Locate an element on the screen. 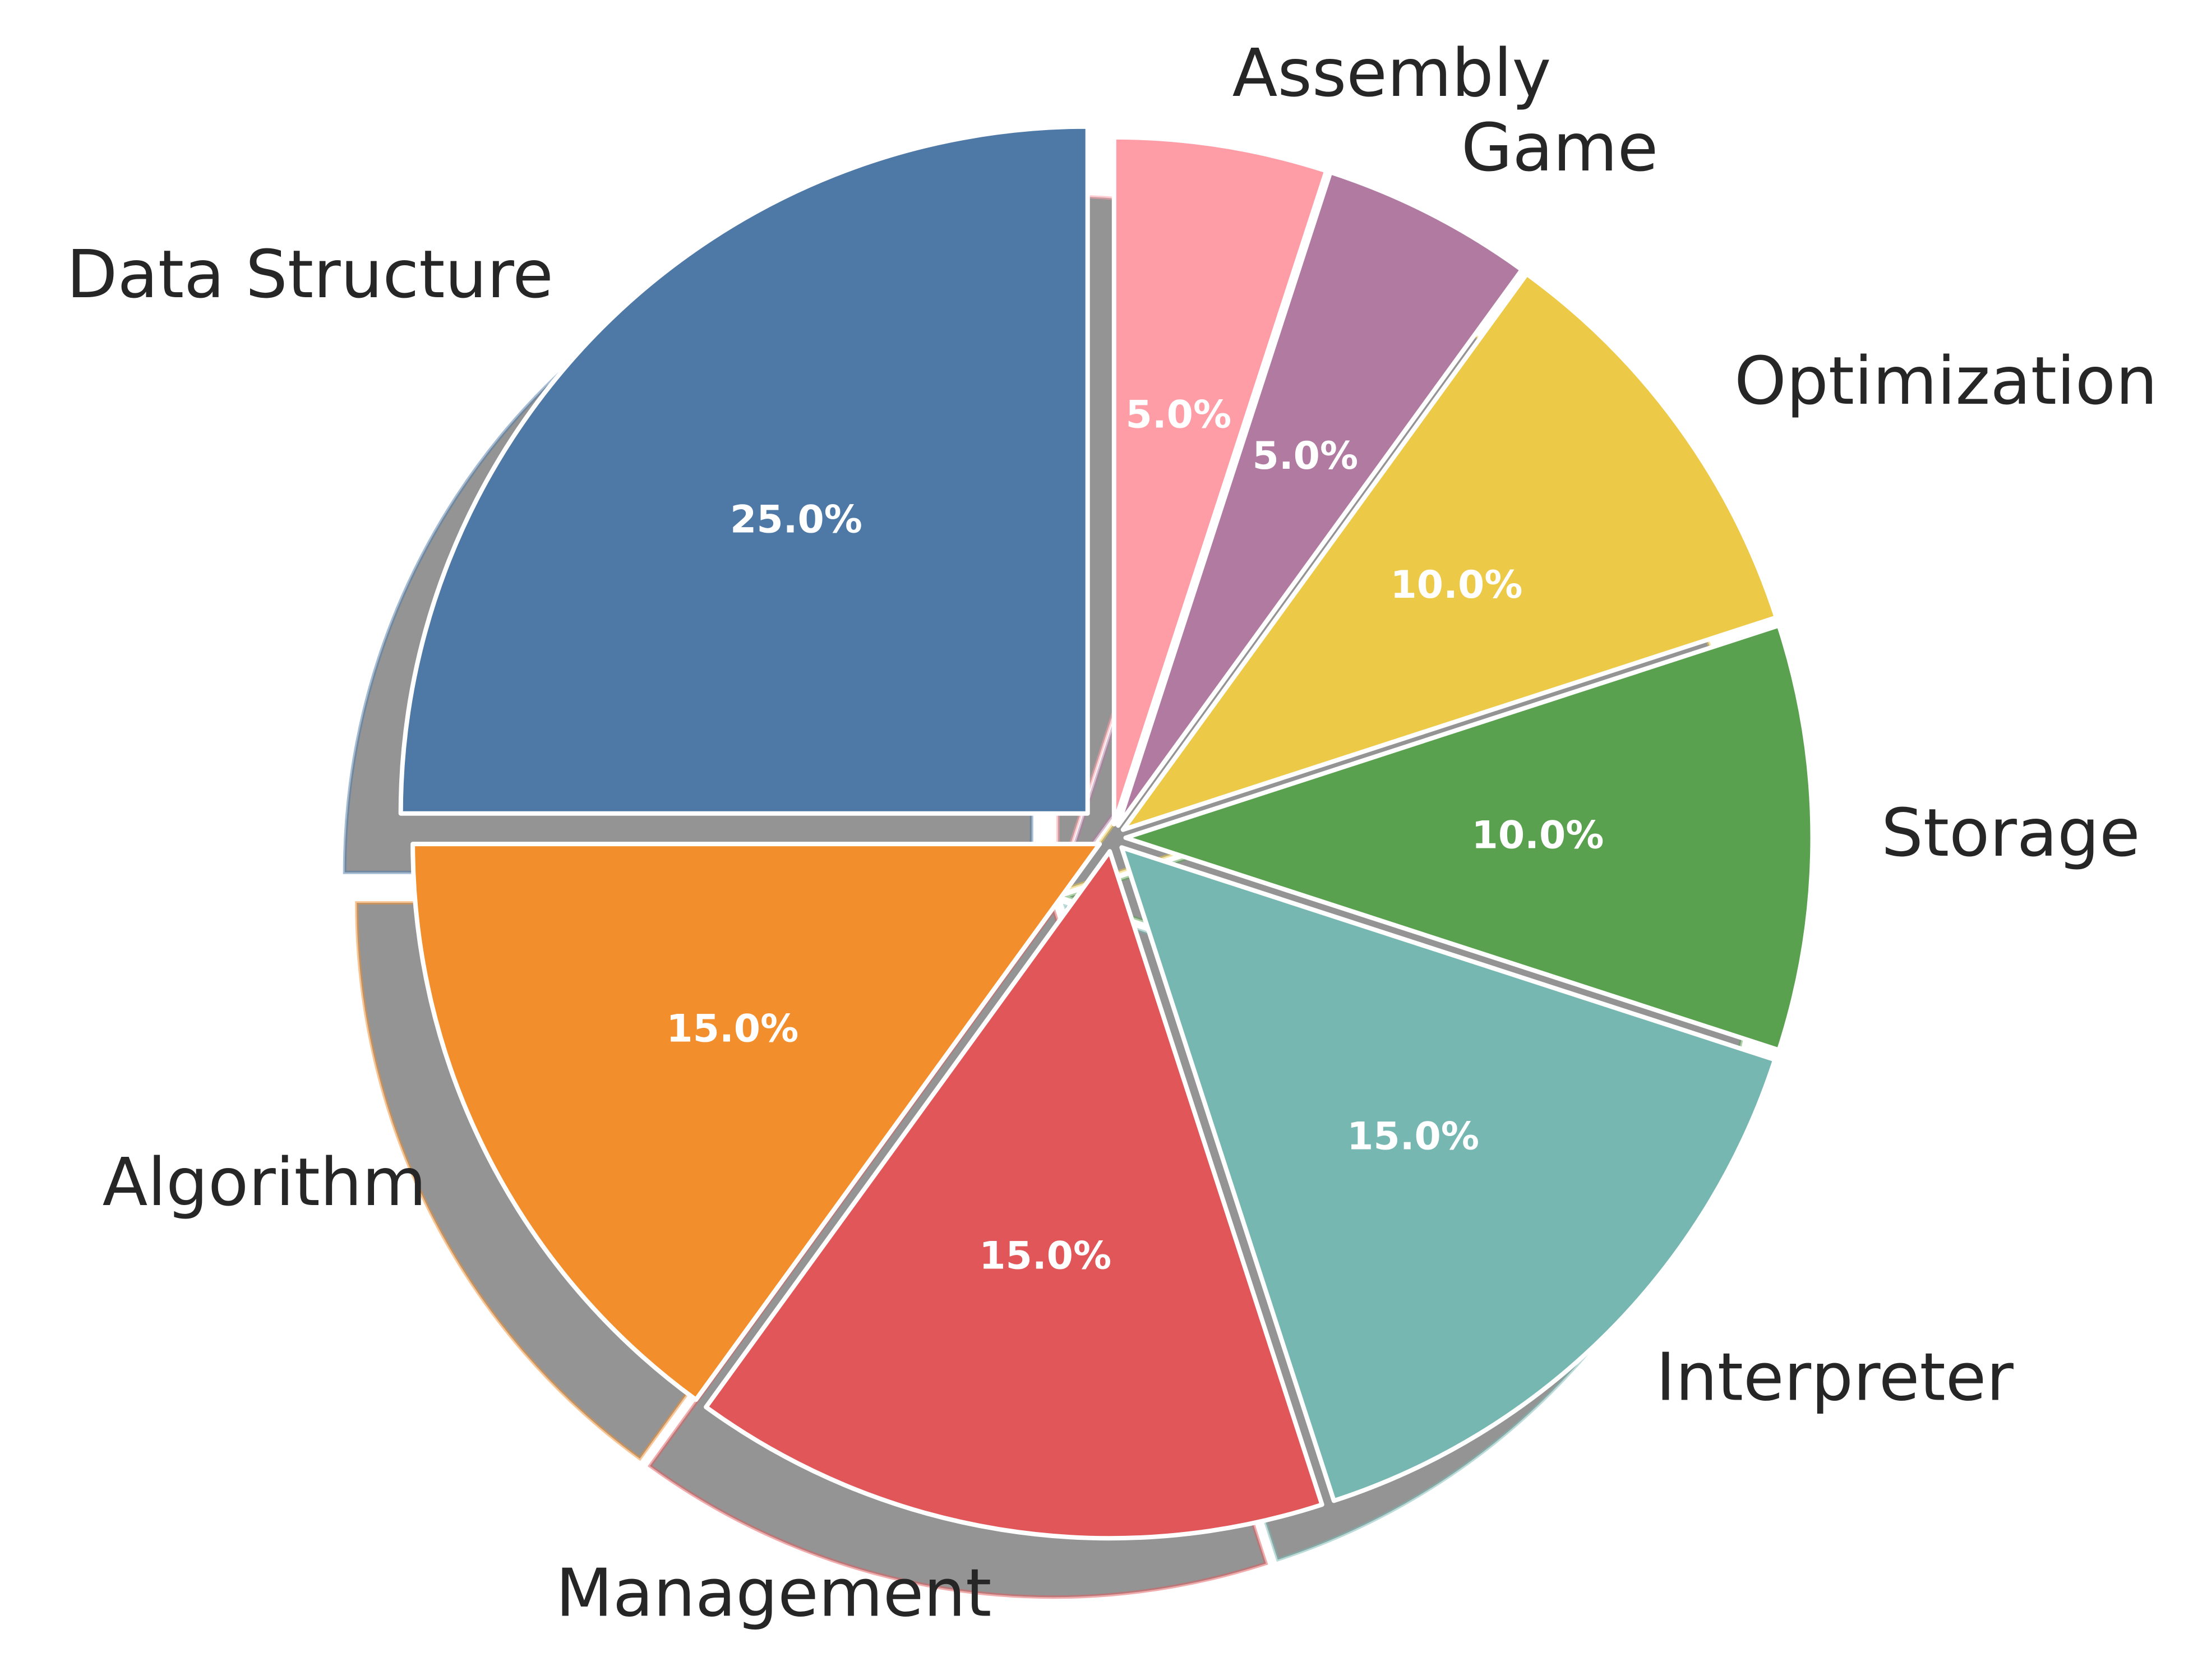 The width and height of the screenshot is (2207, 1680). slice-management is located at coordinates (1014, 1195).